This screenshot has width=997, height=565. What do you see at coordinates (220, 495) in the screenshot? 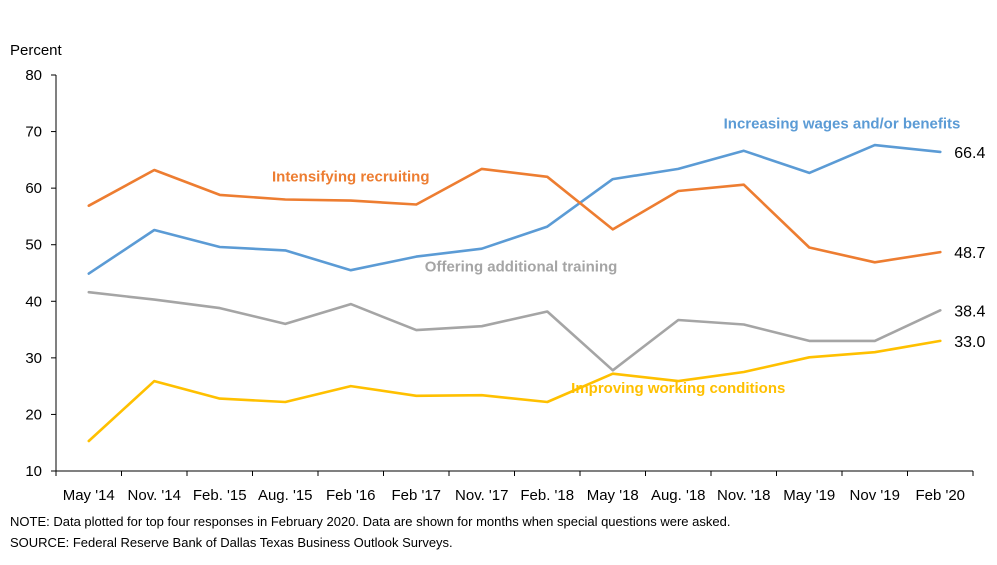
I see `x-tick-label: Feb. '15` at bounding box center [220, 495].